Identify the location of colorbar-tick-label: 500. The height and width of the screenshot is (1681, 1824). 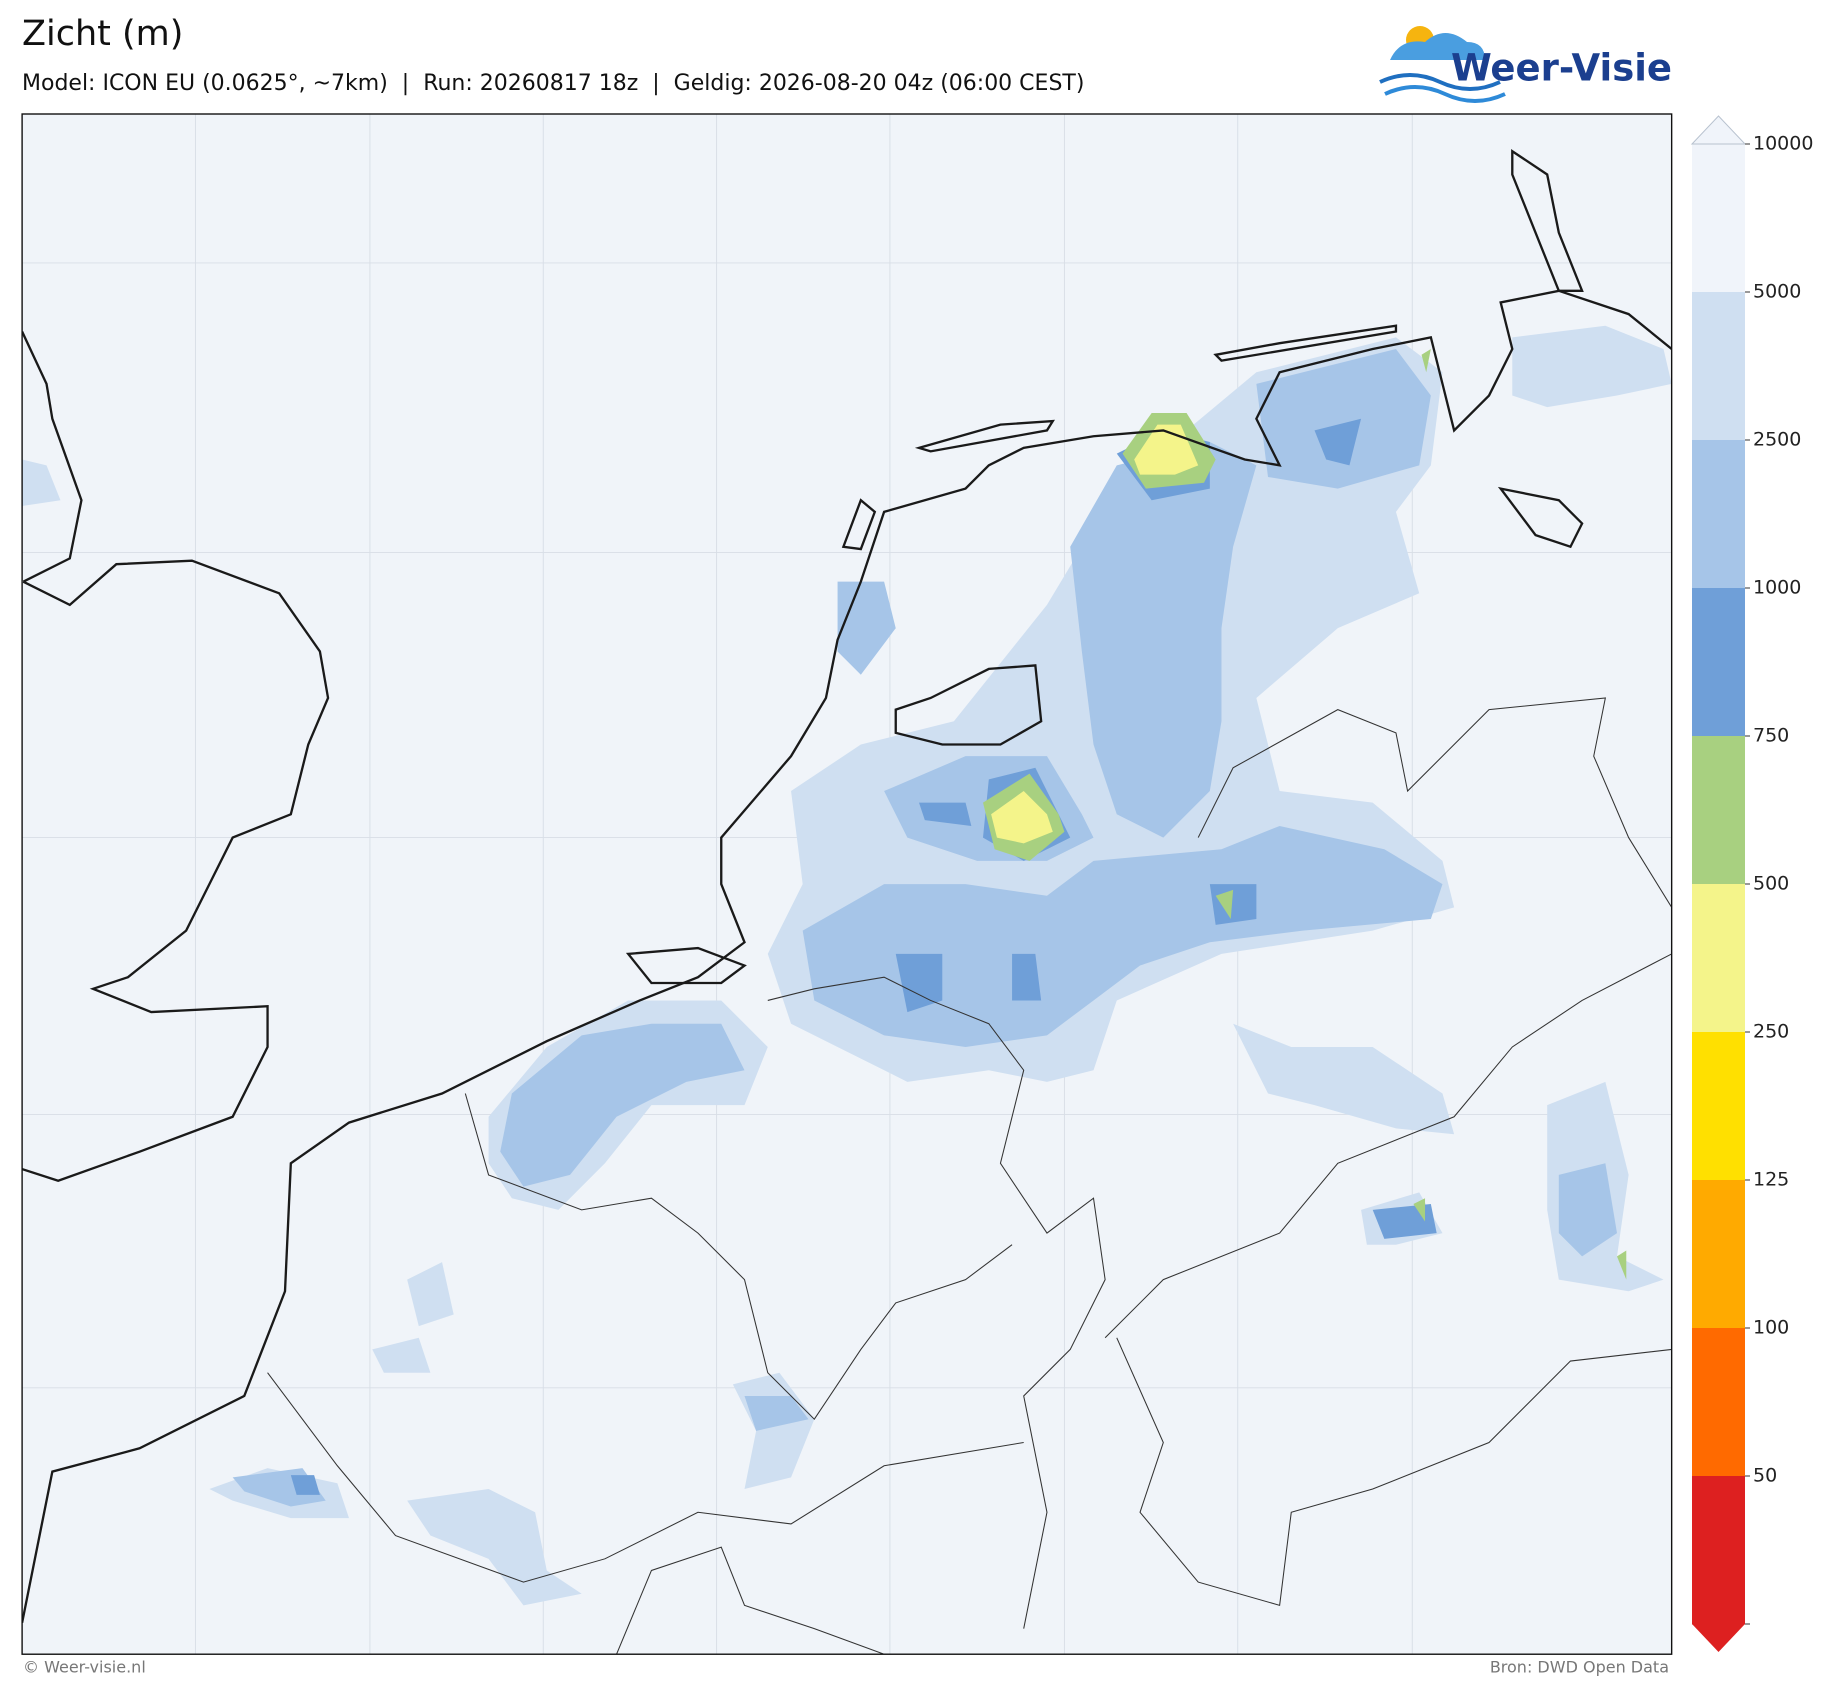
(1771, 884).